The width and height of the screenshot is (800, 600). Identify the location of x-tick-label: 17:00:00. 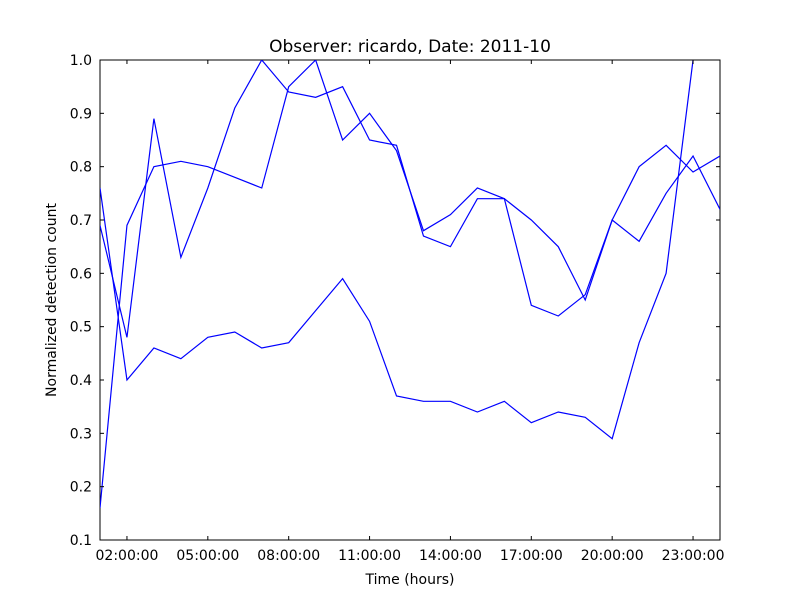
(531, 556).